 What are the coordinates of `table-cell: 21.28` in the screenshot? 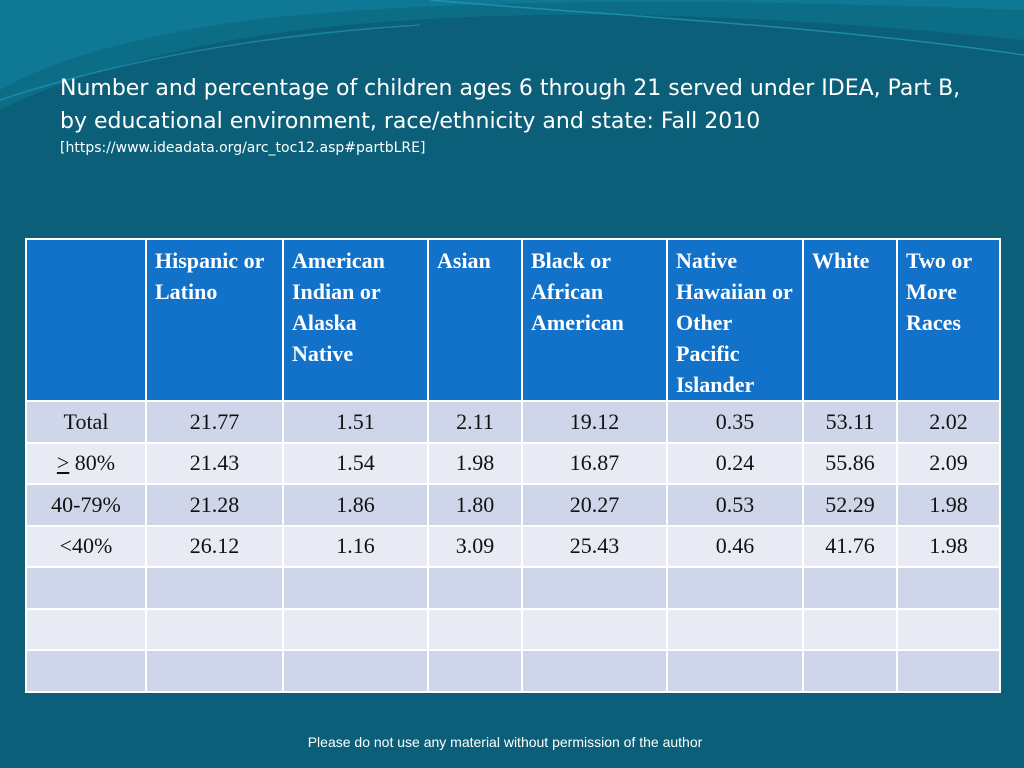 It's located at (214, 505).